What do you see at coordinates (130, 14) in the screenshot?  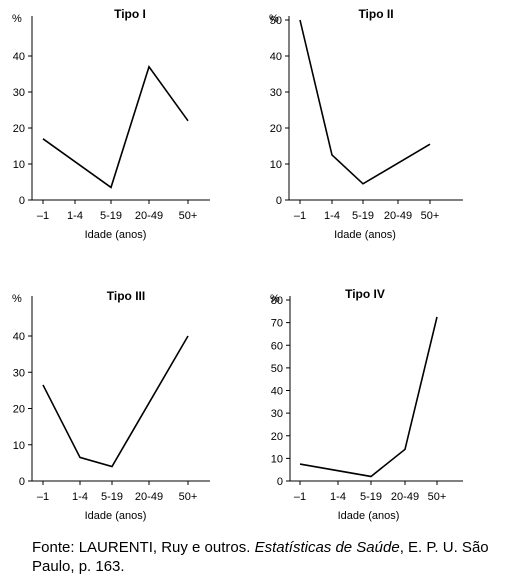 I see `chart-title: Tipo I` at bounding box center [130, 14].